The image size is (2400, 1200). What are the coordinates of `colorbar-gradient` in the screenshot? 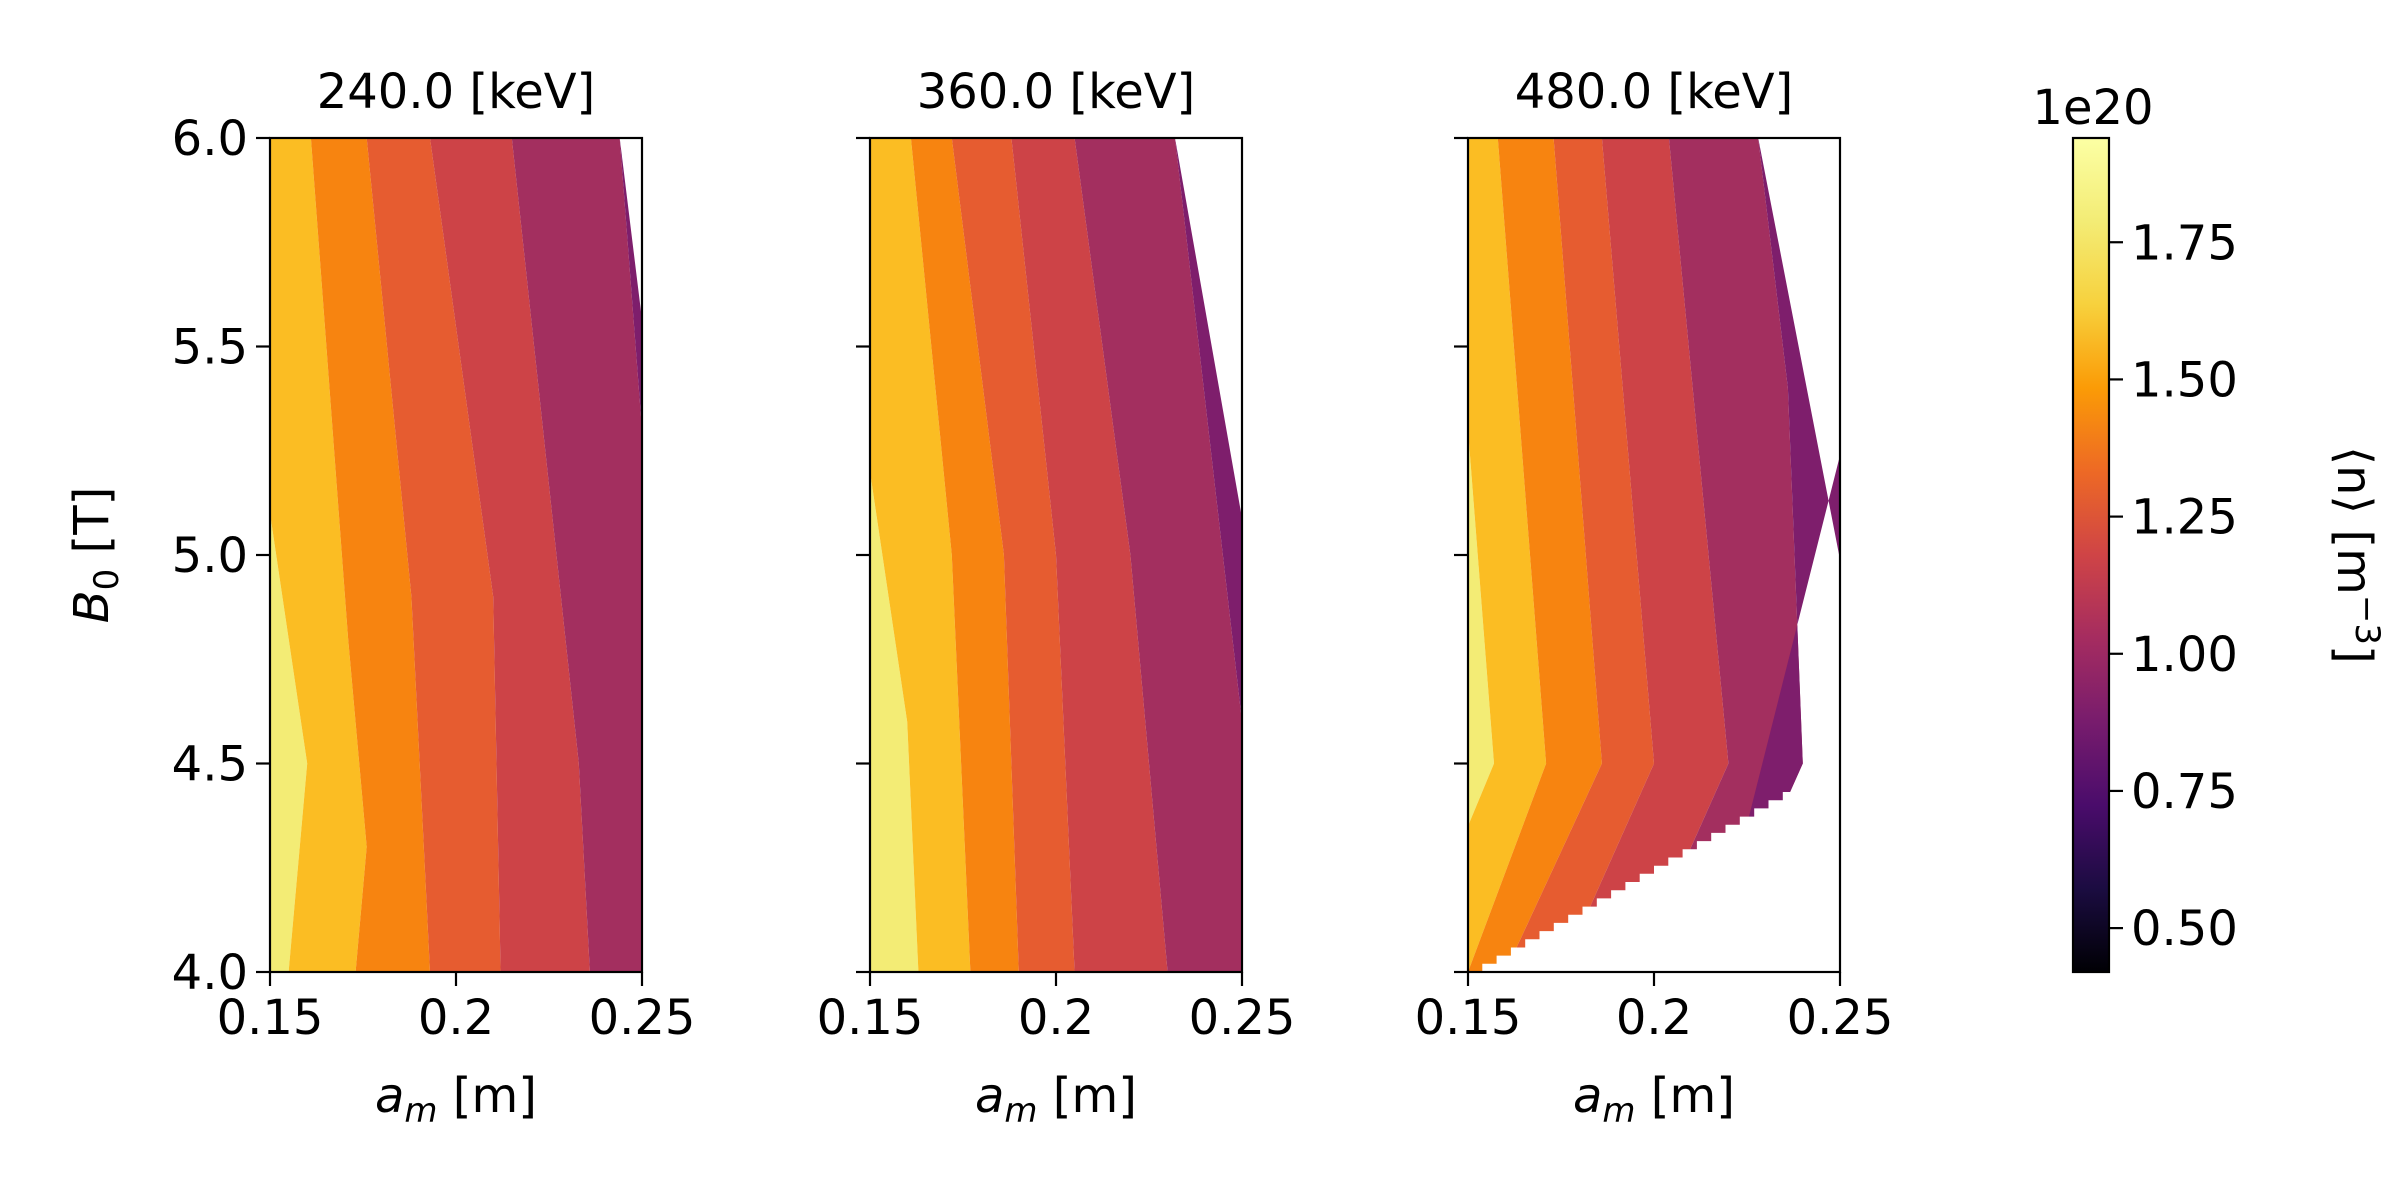 It's located at (2091, 555).